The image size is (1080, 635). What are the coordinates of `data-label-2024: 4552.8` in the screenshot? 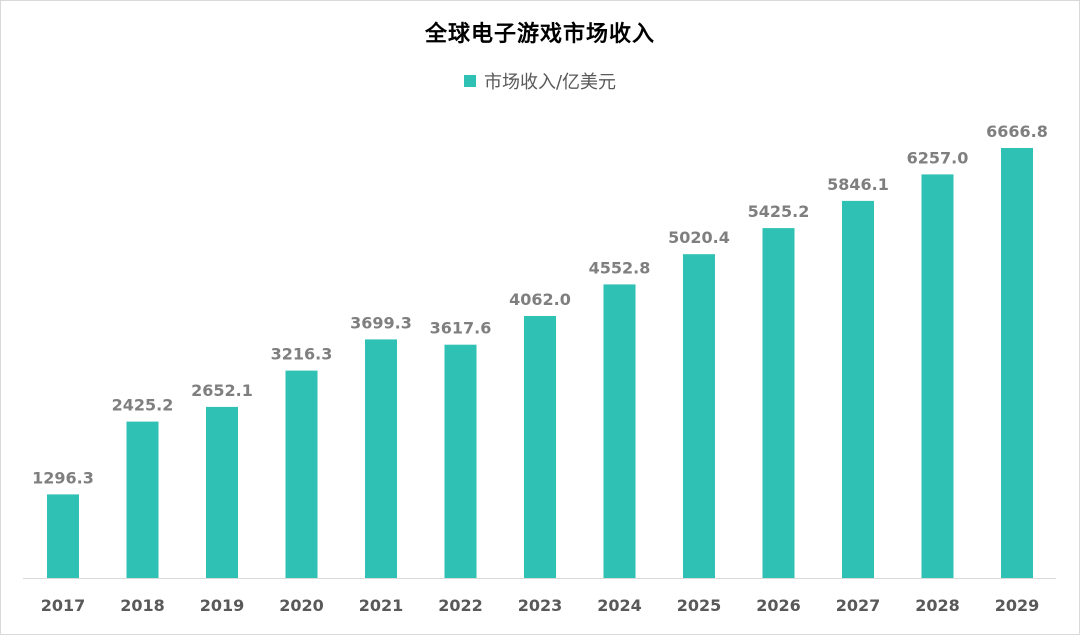 It's located at (620, 267).